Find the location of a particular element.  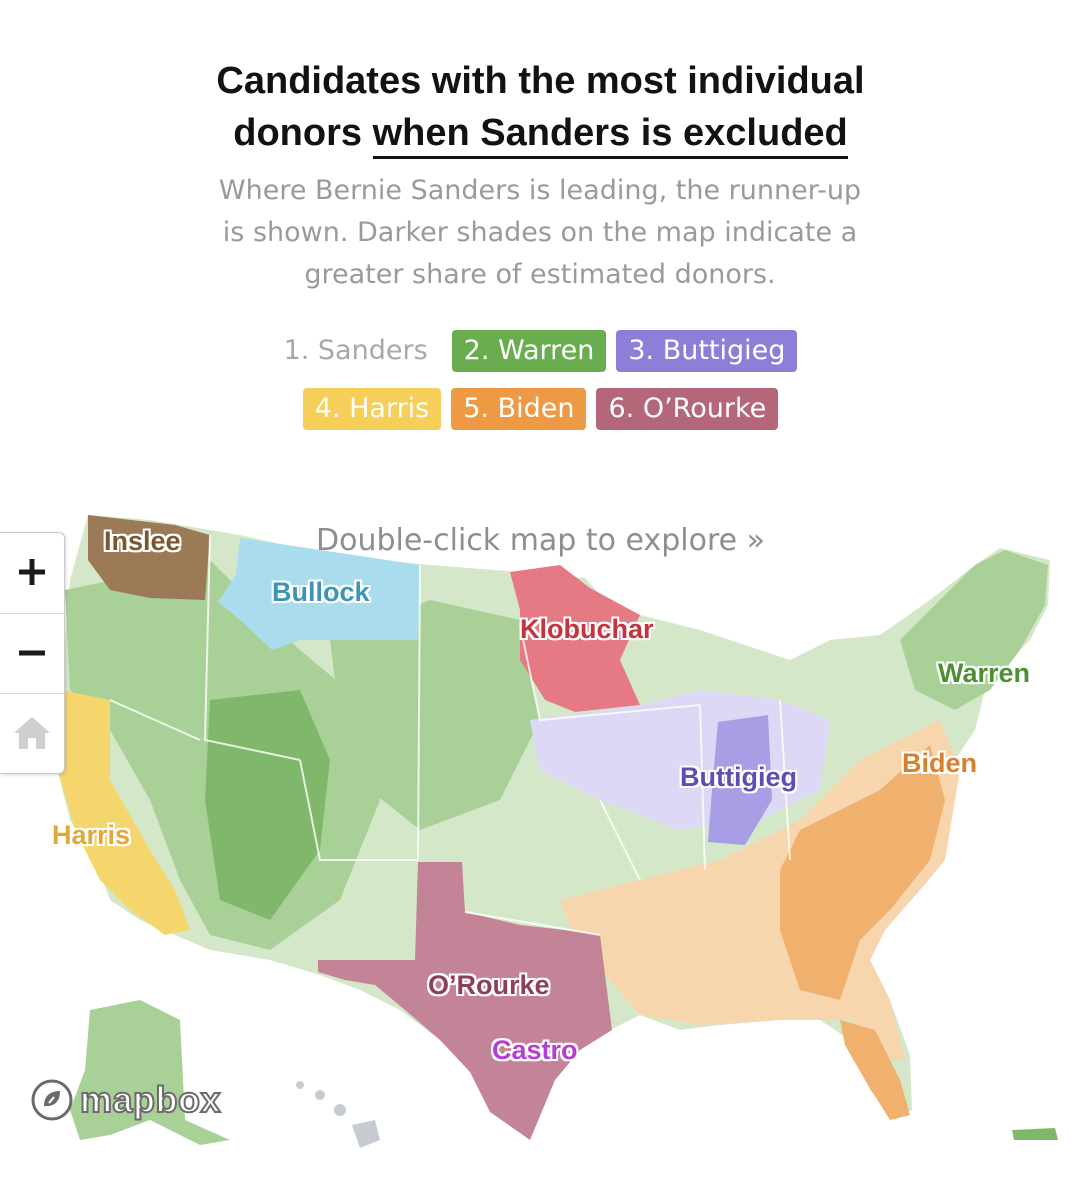

legend-item-harris: 4. Harris is located at coordinates (372, 409).